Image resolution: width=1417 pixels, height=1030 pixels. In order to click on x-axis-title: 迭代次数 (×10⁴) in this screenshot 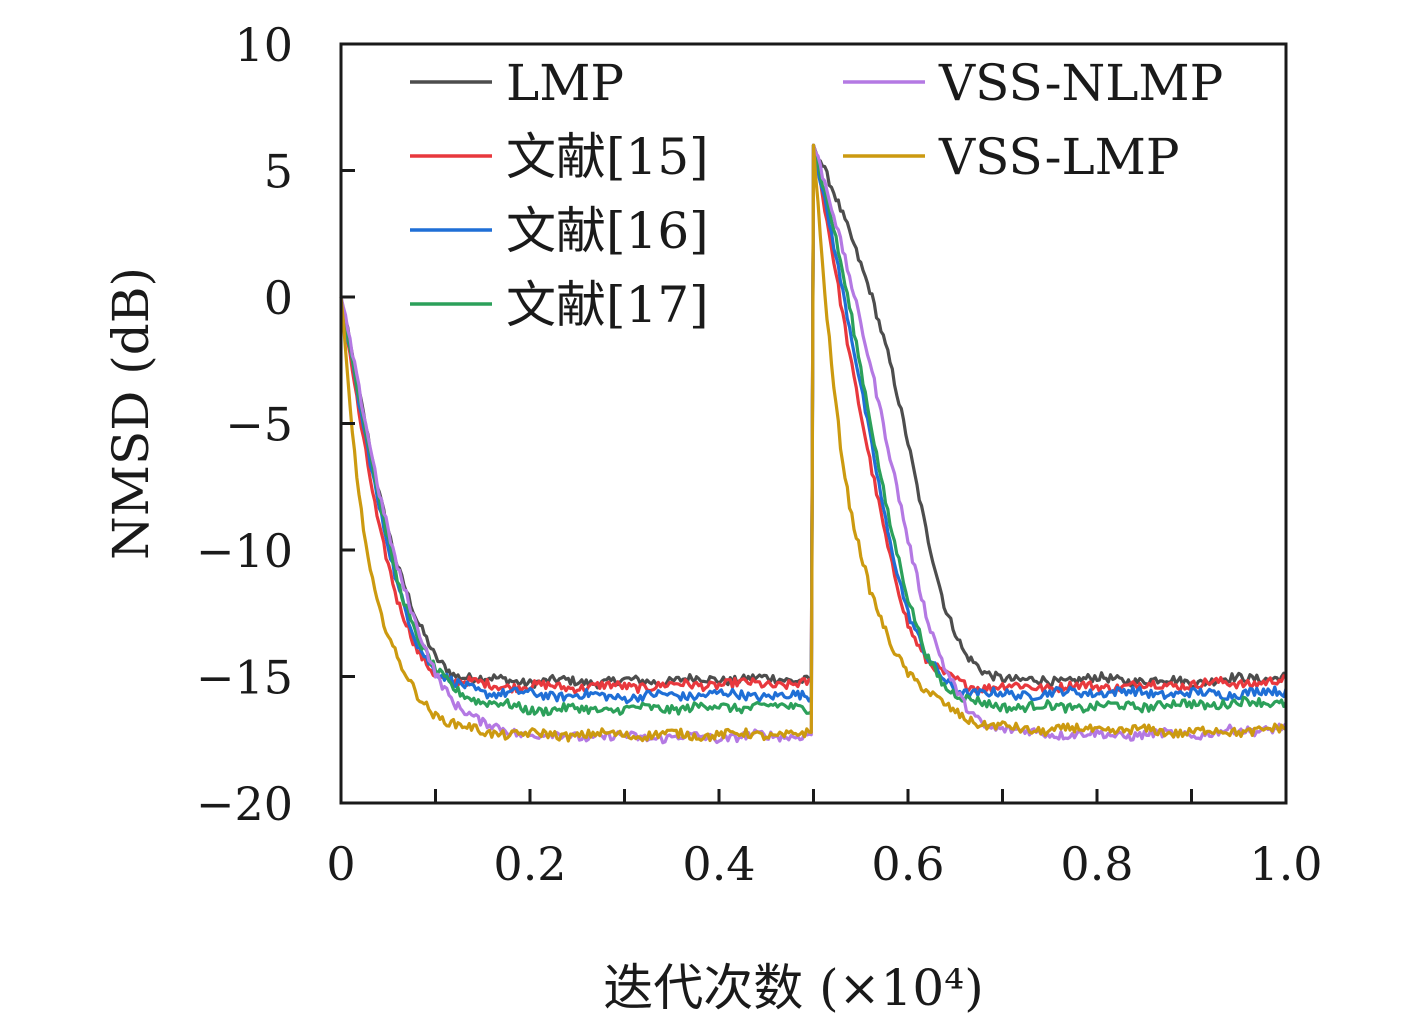, I will do `click(793, 988)`.